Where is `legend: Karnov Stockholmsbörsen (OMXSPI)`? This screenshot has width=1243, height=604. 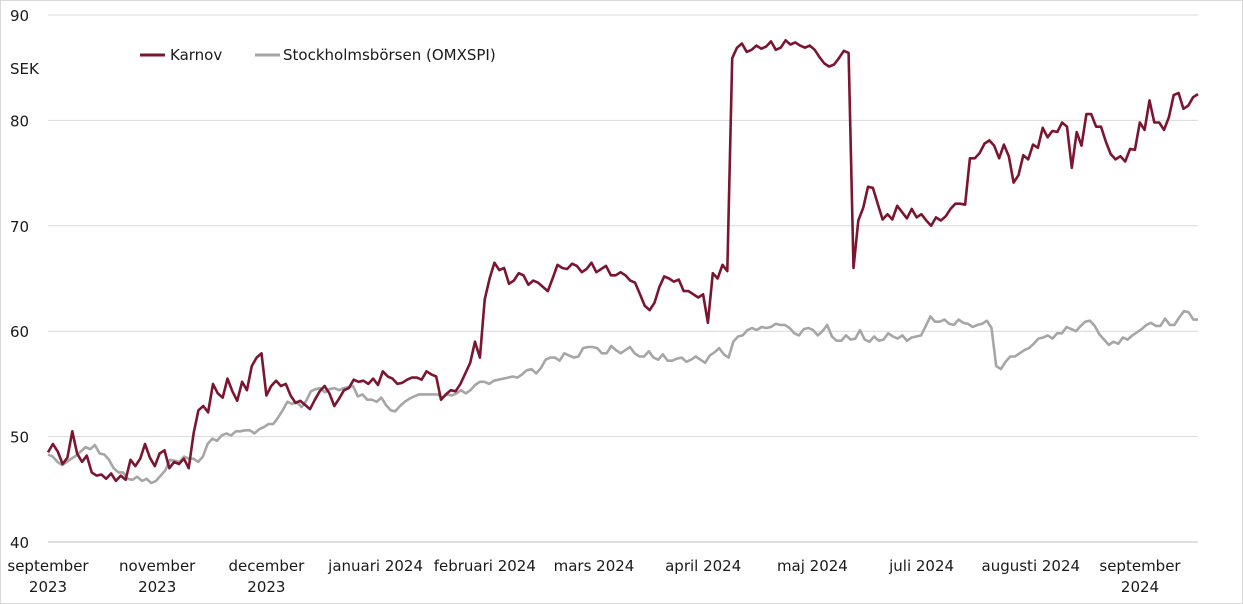 legend: Karnov Stockholmsbörsen (OMXSPI) is located at coordinates (318, 55).